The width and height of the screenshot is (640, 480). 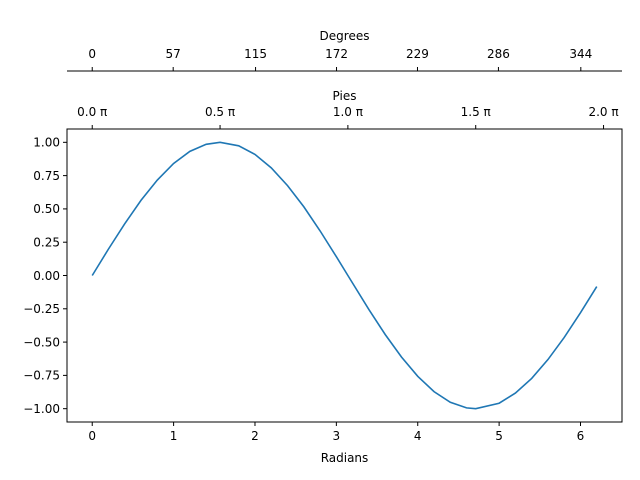 I want to click on y-tick-label: 0.50, so click(x=46, y=209).